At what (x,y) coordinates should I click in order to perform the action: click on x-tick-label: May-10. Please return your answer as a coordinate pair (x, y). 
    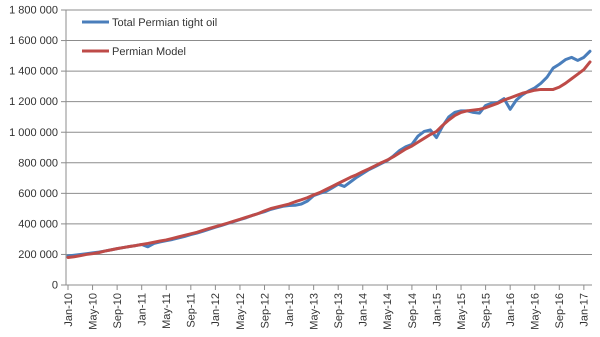
    Looking at the image, I should click on (93, 311).